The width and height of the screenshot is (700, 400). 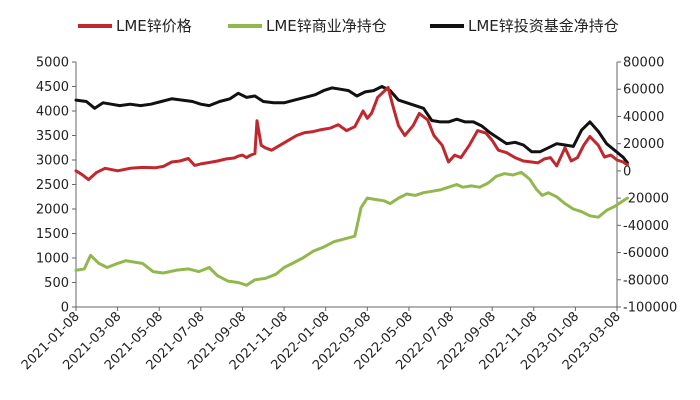 What do you see at coordinates (627, 171) in the screenshot?
I see `right-tick-label: 0` at bounding box center [627, 171].